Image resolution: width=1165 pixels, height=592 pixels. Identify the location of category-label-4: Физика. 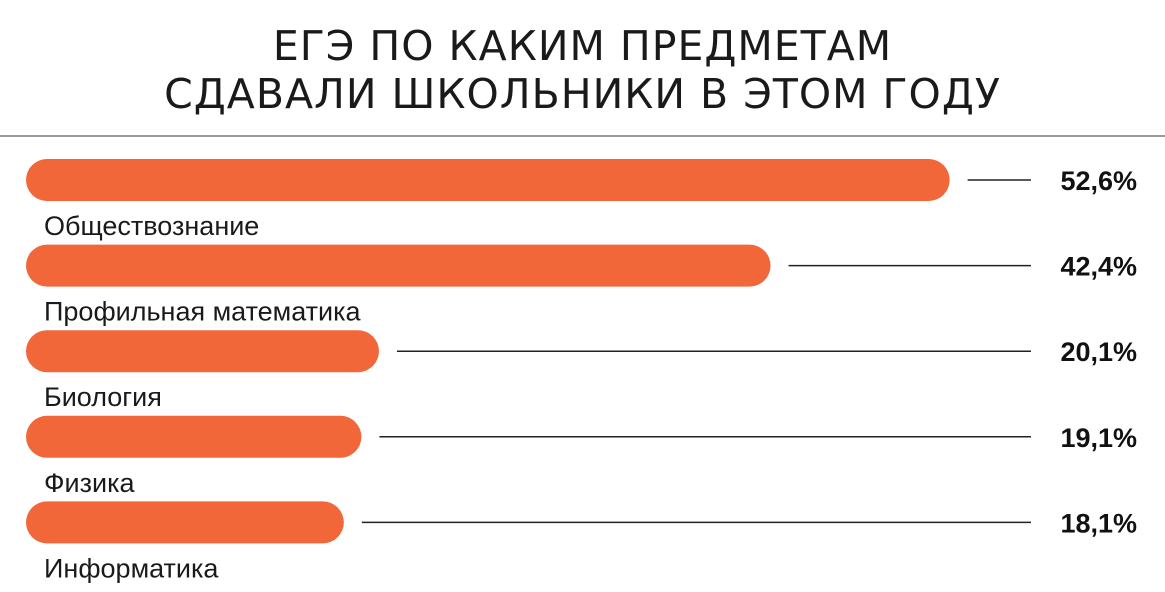
(89, 483).